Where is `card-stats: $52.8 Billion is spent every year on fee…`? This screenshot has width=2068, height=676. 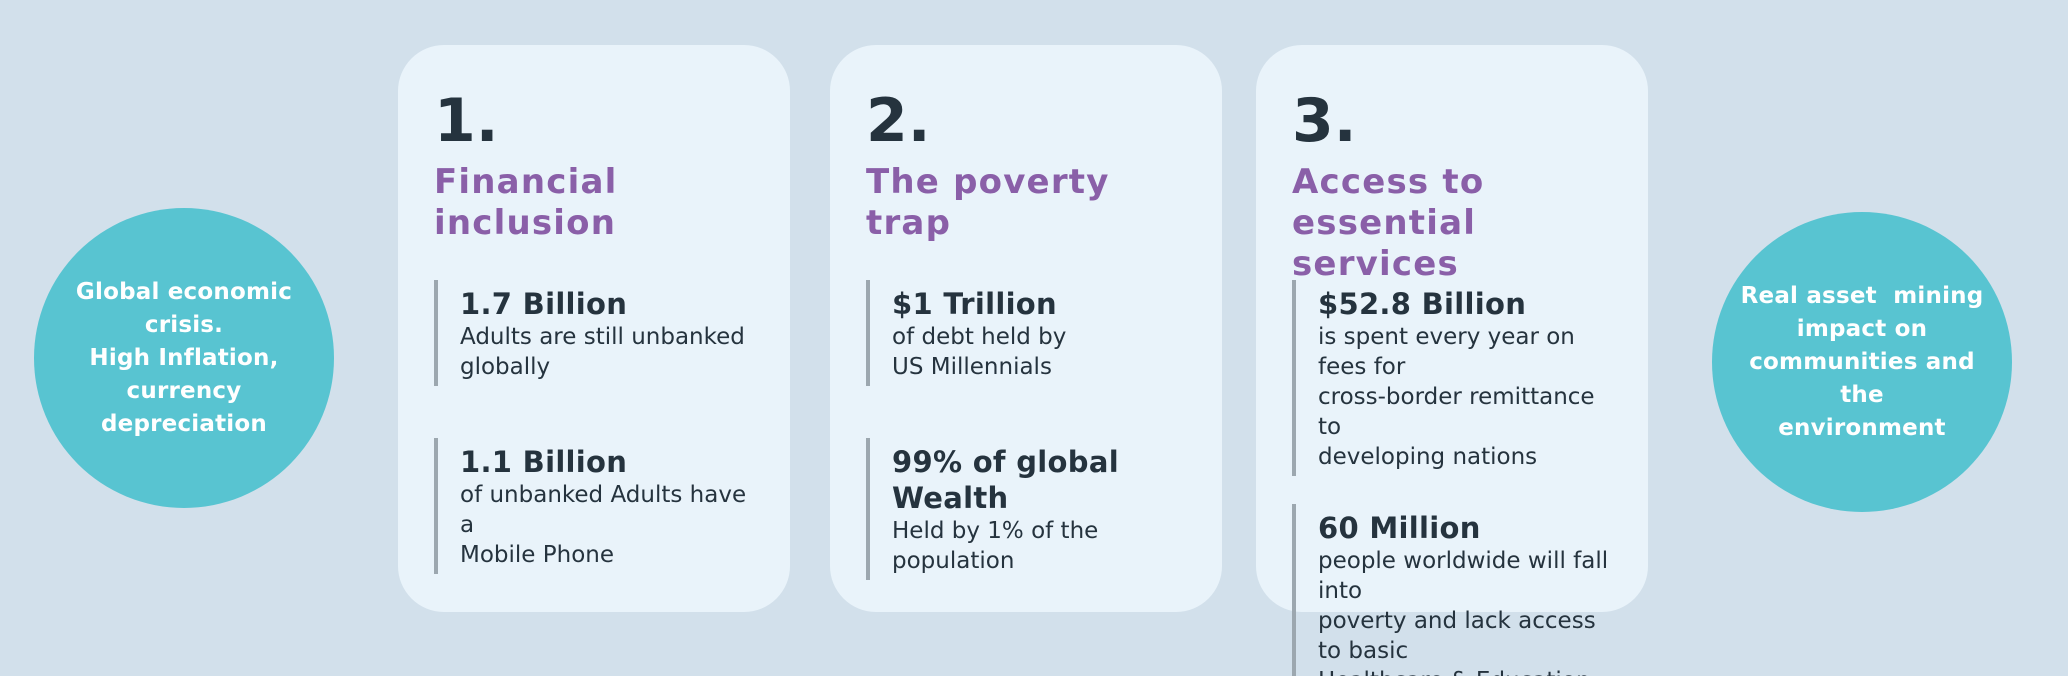
card-stats: $52.8 Billion is spent every year on fee… is located at coordinates (1455, 478).